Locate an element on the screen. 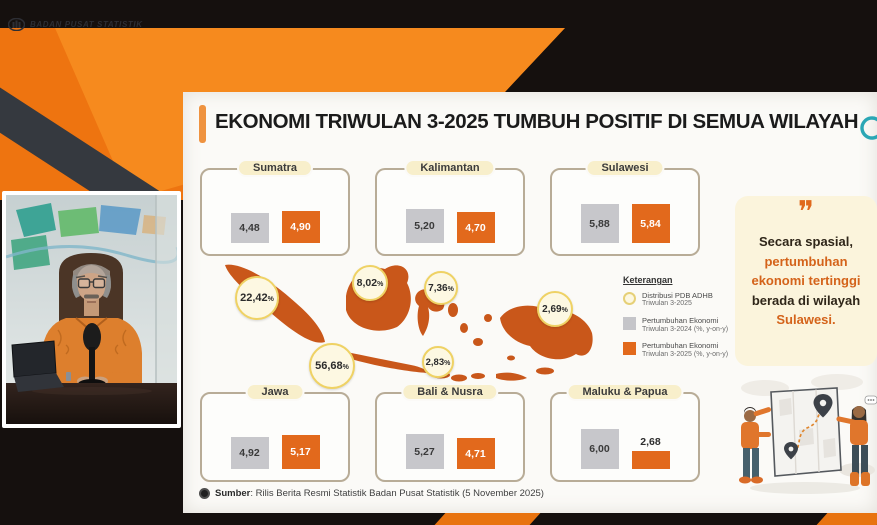  source-dot-icon is located at coordinates (204, 493).